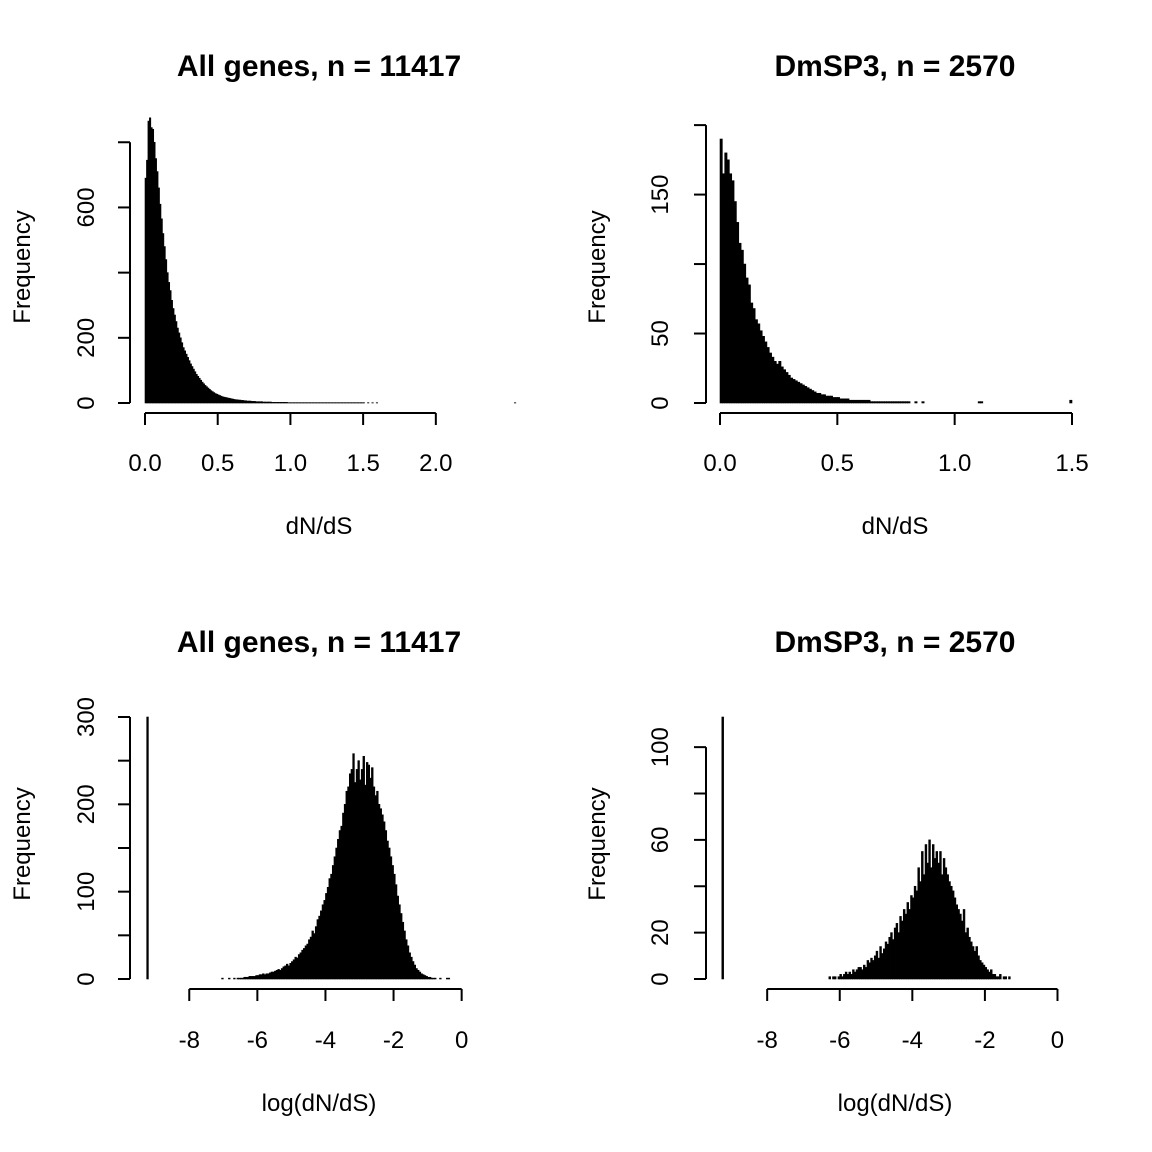 The width and height of the screenshot is (1152, 1152). Describe the element at coordinates (895, 642) in the screenshot. I see `chart-title: DmSP3, n = 2570` at that location.